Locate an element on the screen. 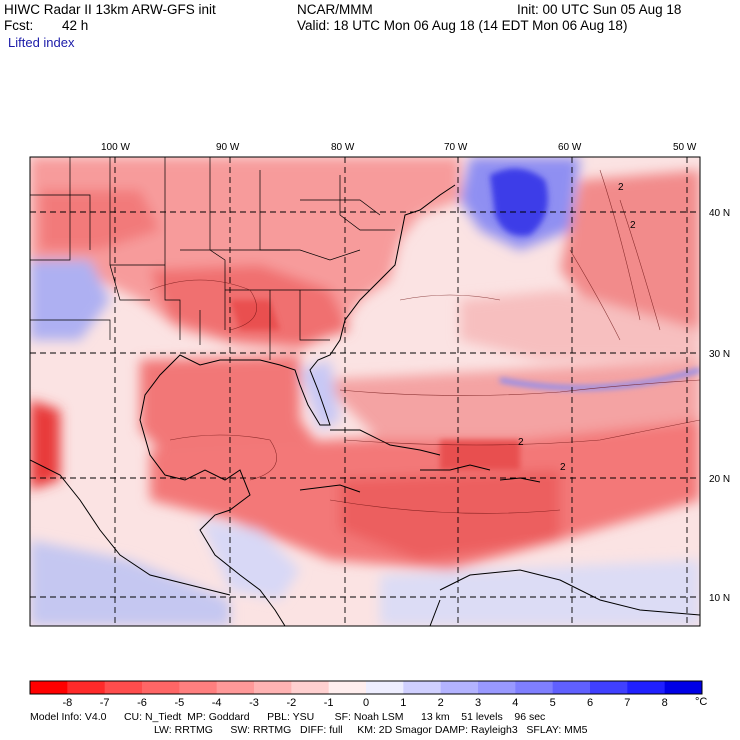 This screenshot has width=740, height=740. colorbar-tick-label: 0 is located at coordinates (366, 703).